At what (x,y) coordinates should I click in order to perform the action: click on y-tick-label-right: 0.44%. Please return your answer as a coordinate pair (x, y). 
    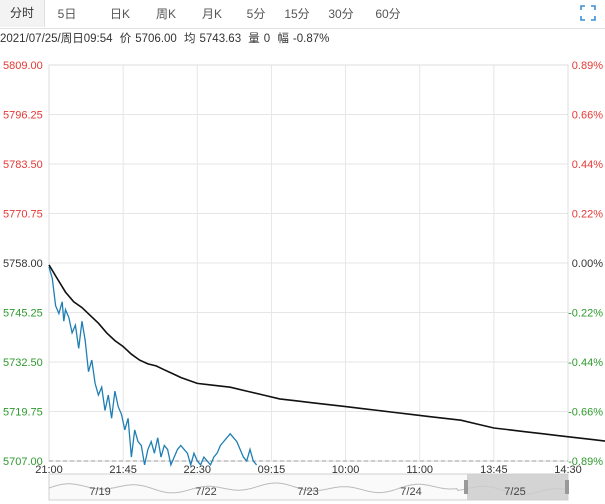
    Looking at the image, I should click on (587, 165).